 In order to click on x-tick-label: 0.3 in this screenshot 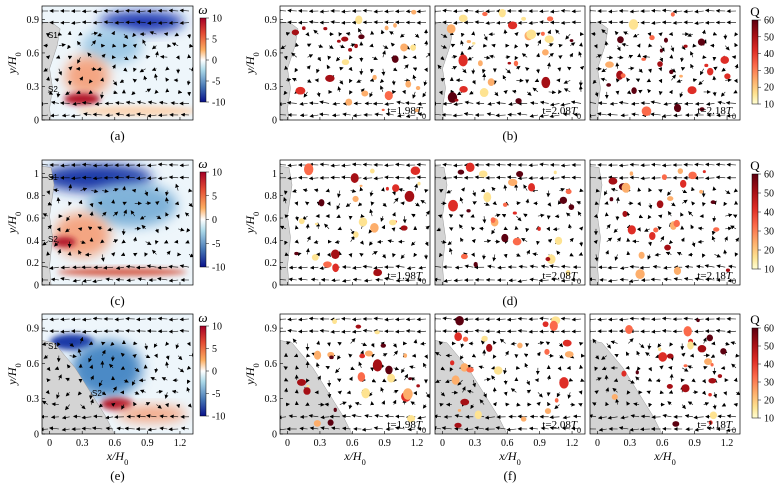, I will do `click(630, 443)`.